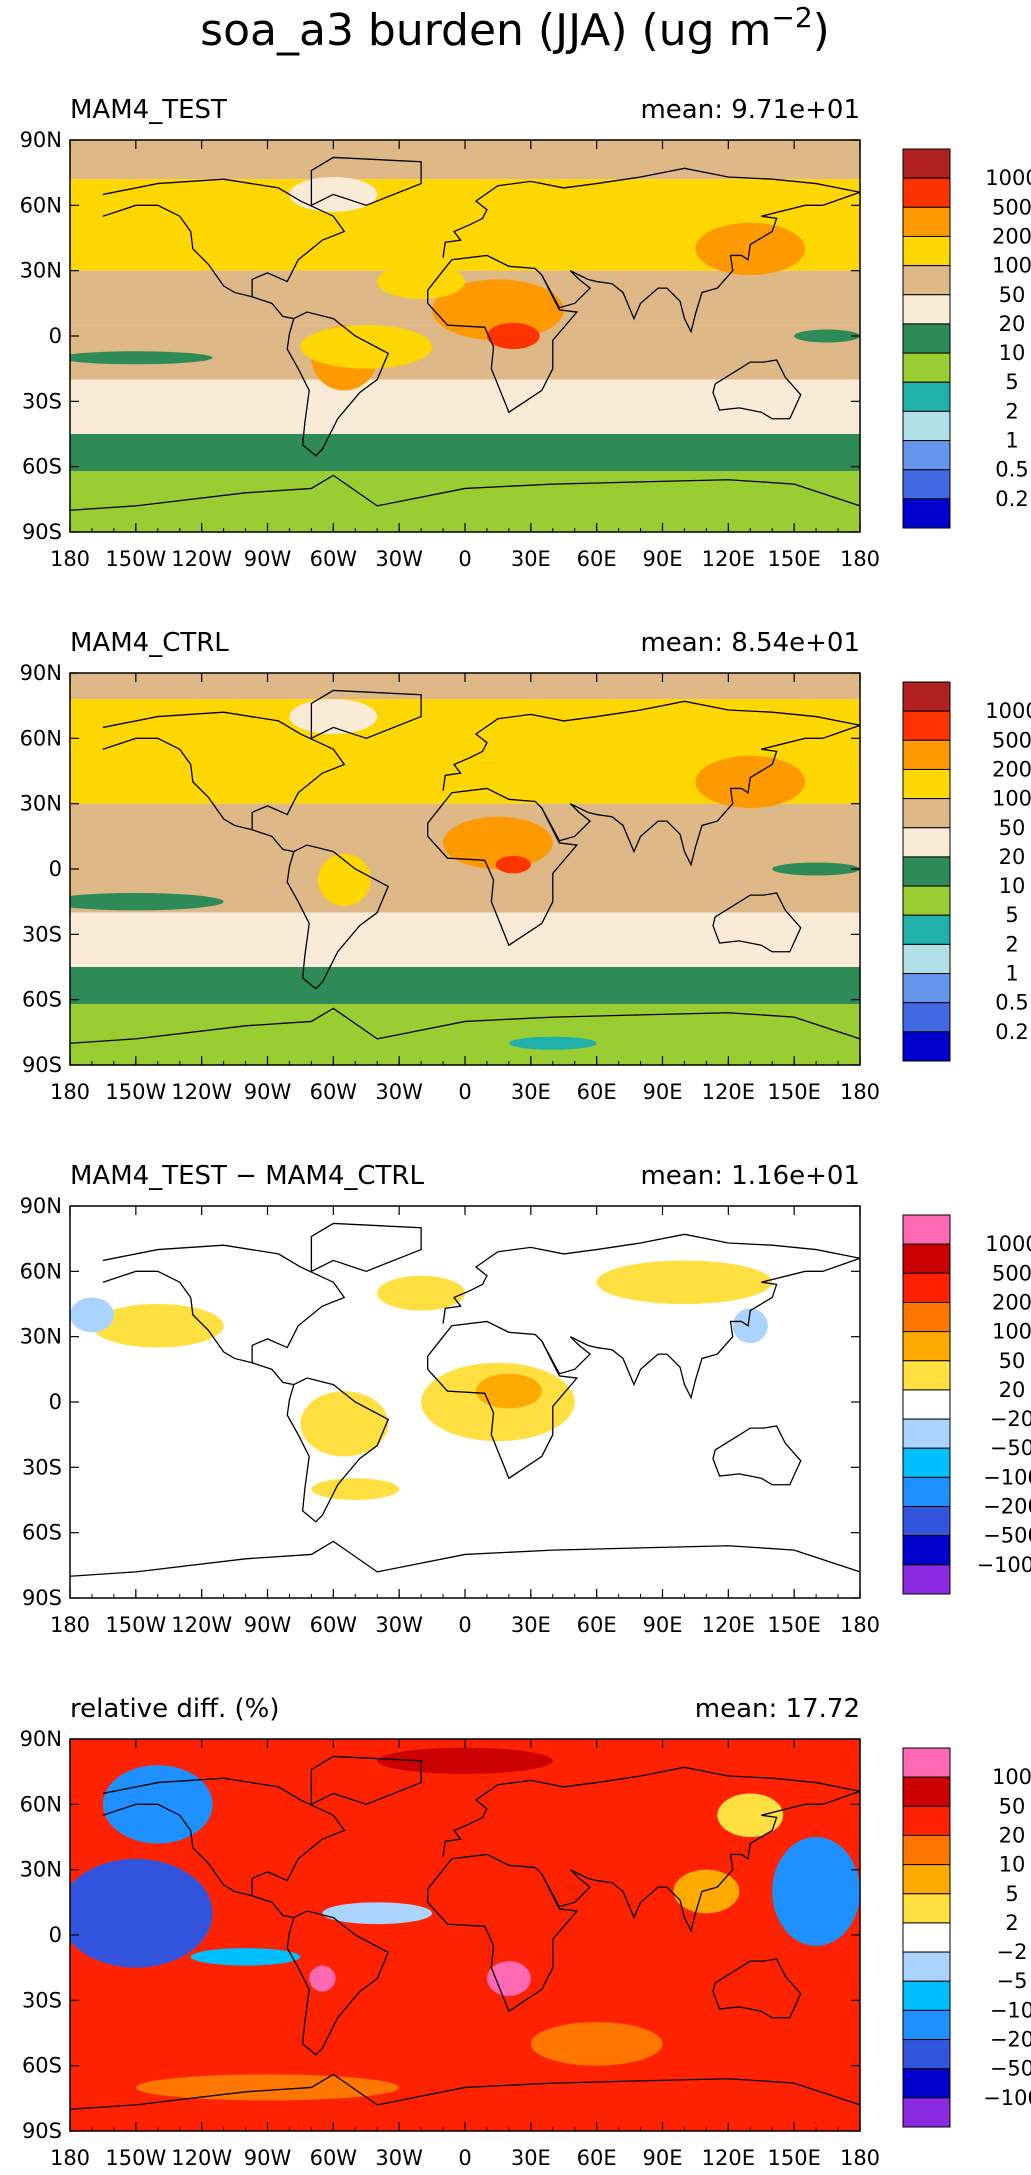  I want to click on lat-tick-label: 60S, so click(42, 2066).